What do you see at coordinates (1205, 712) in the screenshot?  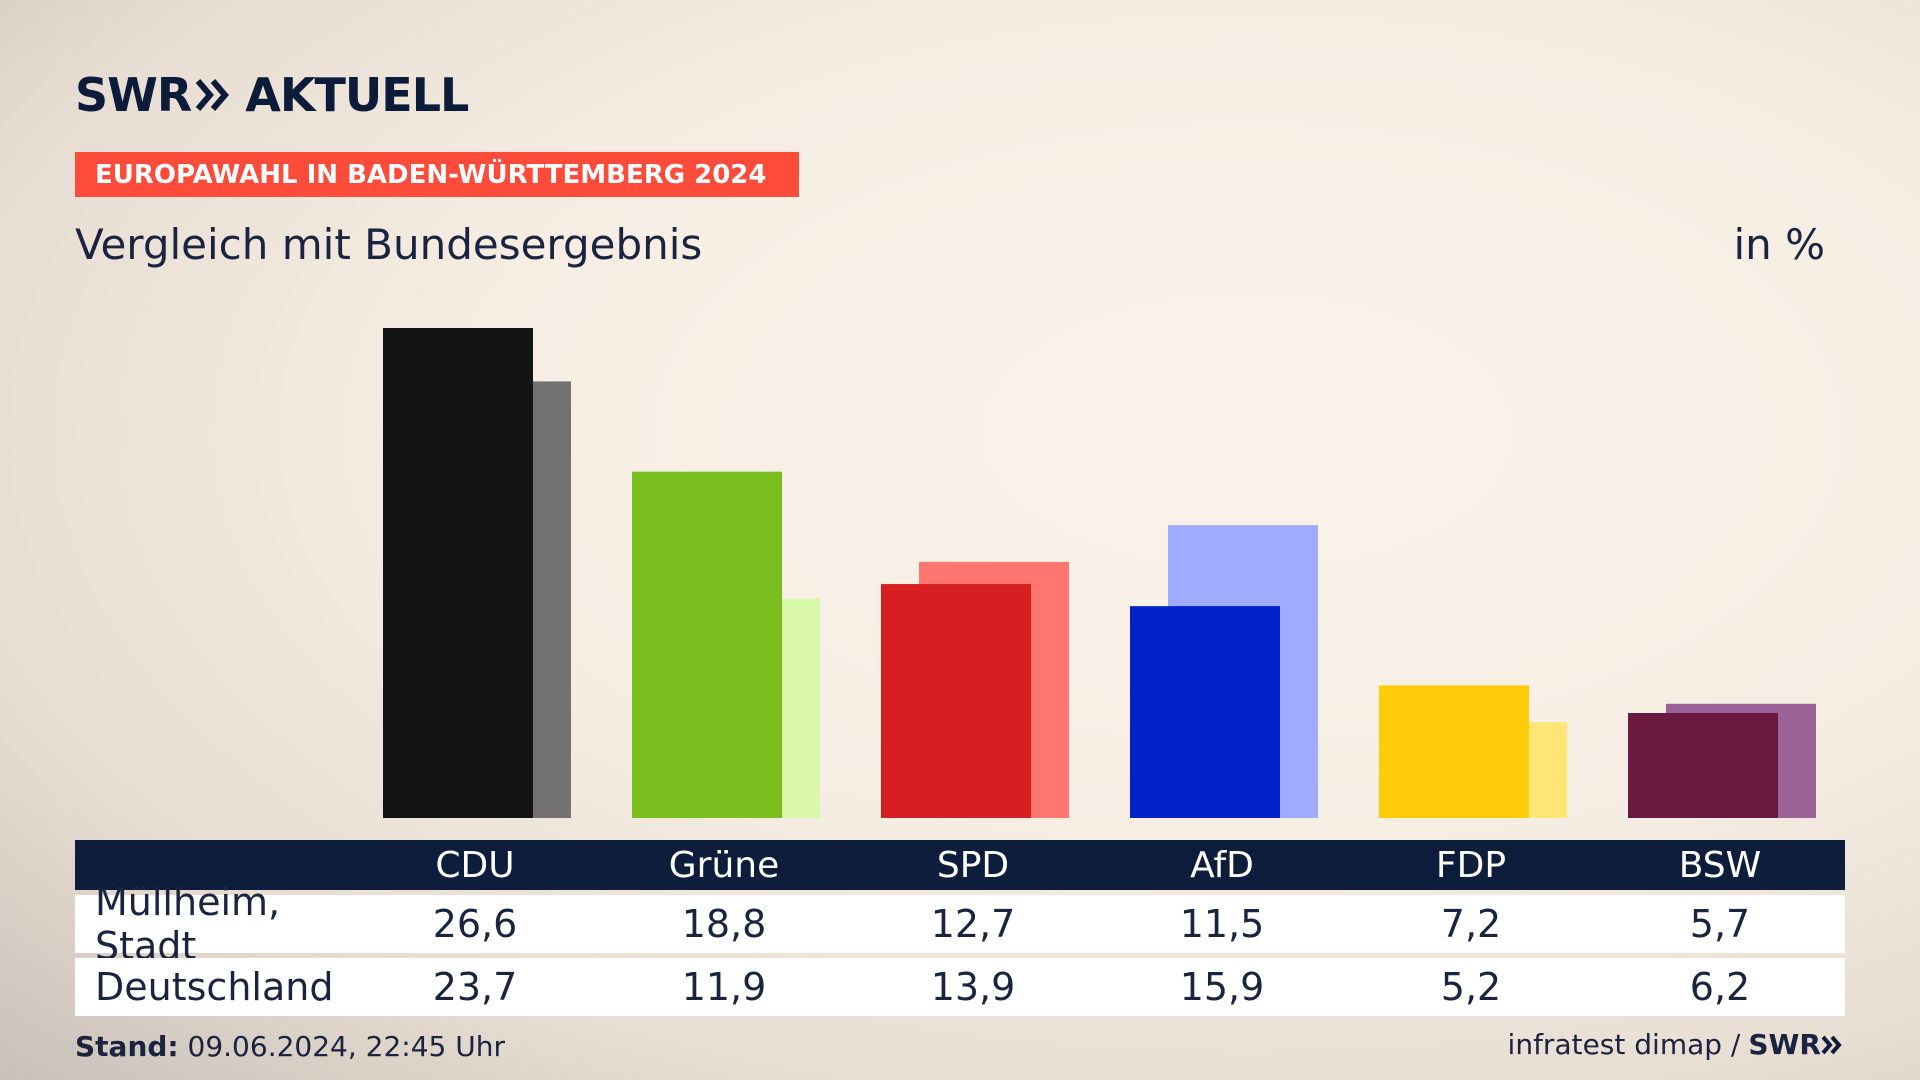 I see `bar-muellheim-afd` at bounding box center [1205, 712].